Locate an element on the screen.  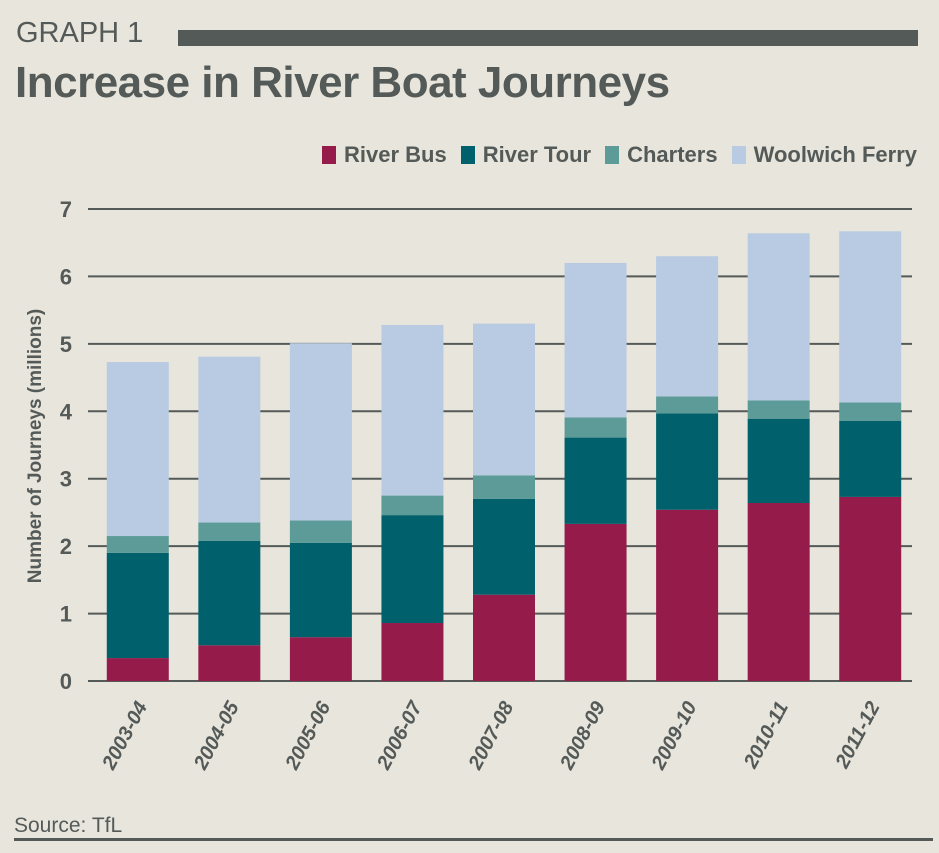
chart-title: Increase in River Boat Journeys is located at coordinates (342, 82).